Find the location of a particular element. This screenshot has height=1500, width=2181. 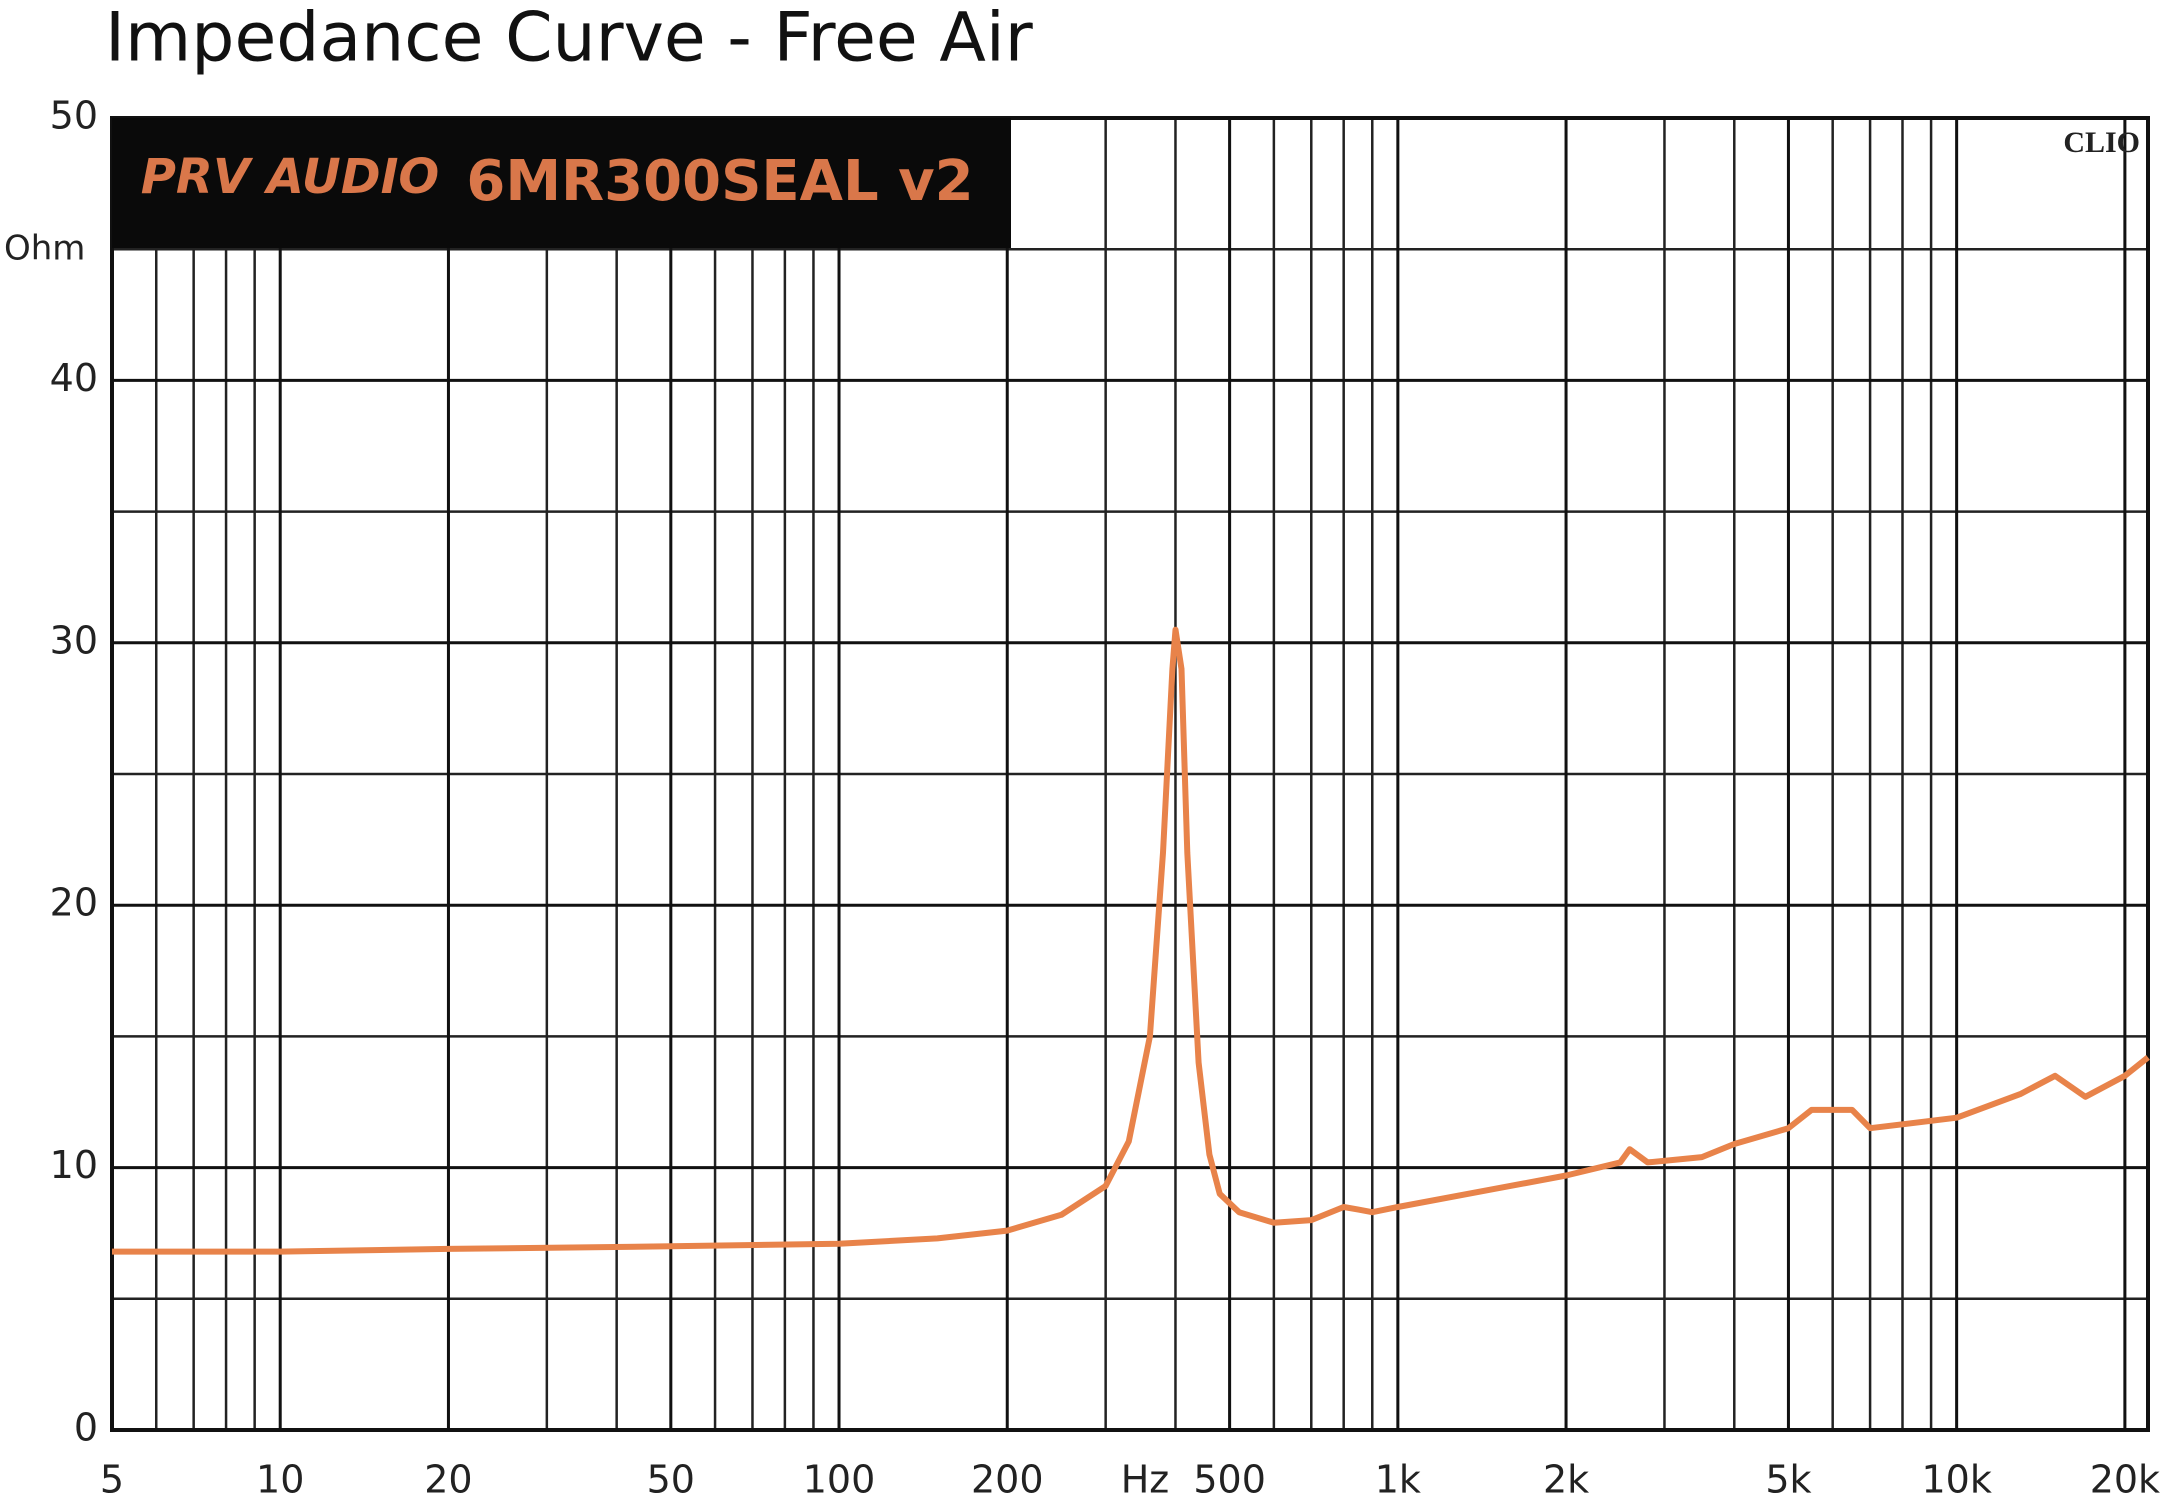

x-tick-label: 50 is located at coordinates (671, 1479).